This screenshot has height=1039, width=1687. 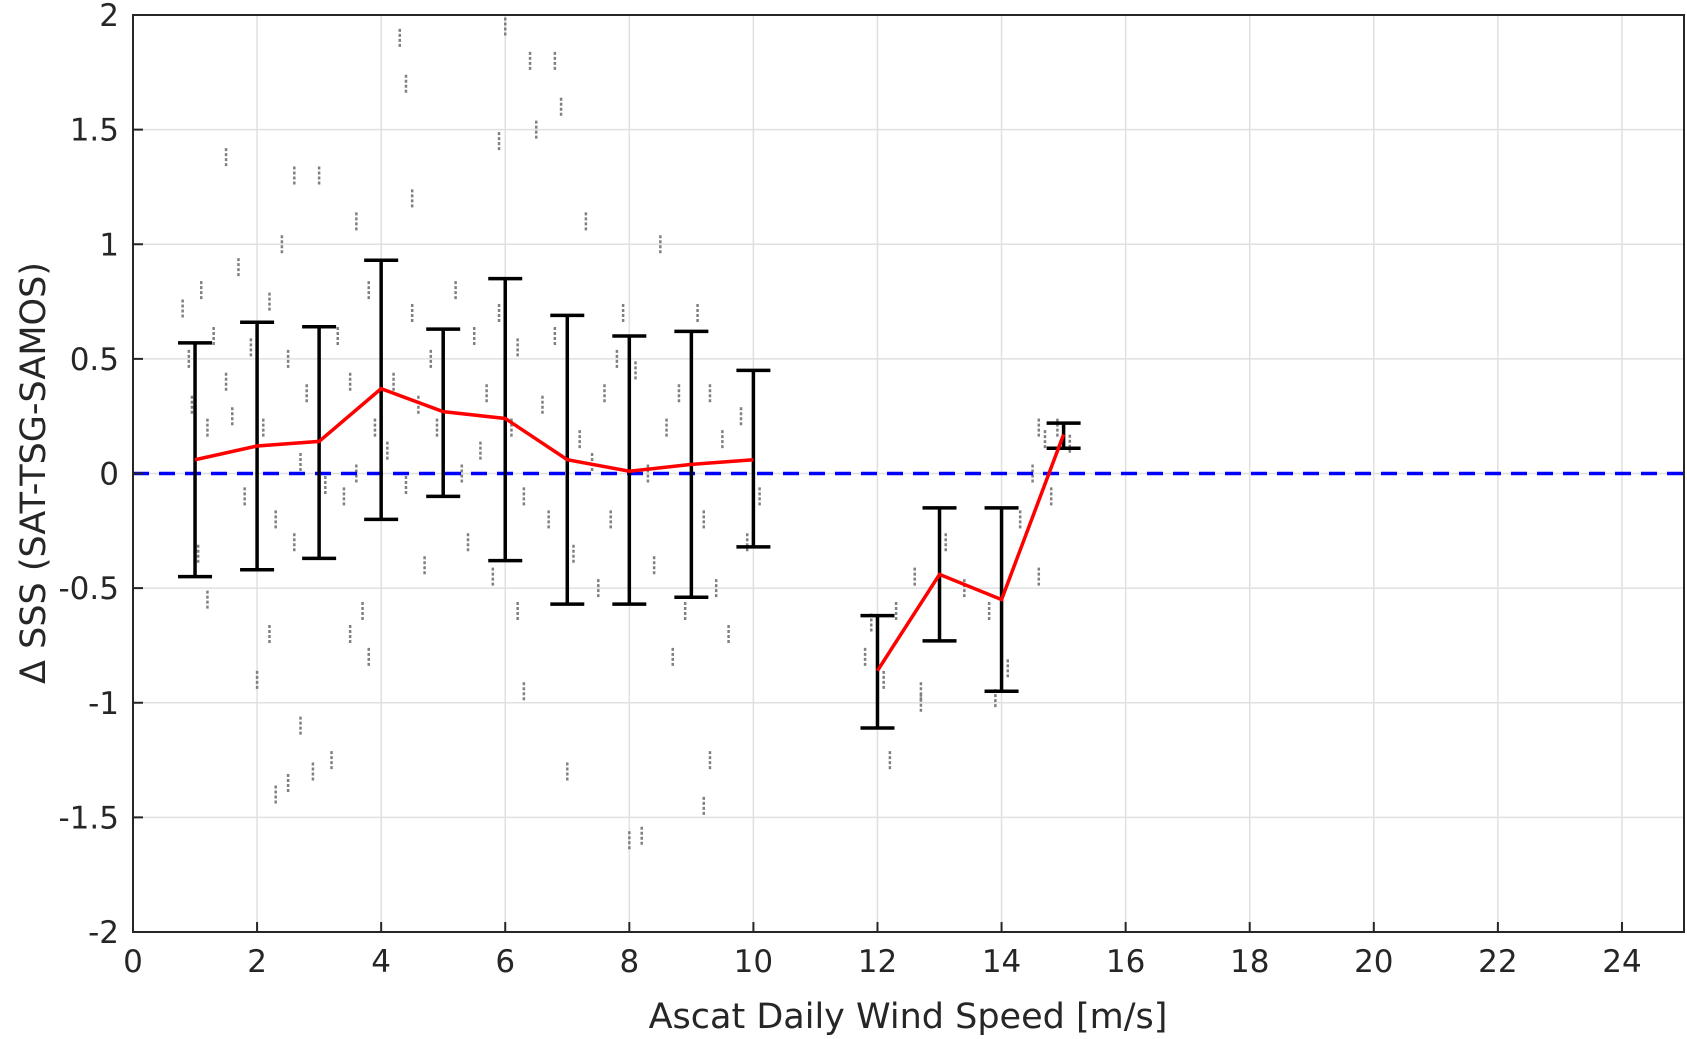 I want to click on x-tick-label: 10, so click(x=753, y=962).